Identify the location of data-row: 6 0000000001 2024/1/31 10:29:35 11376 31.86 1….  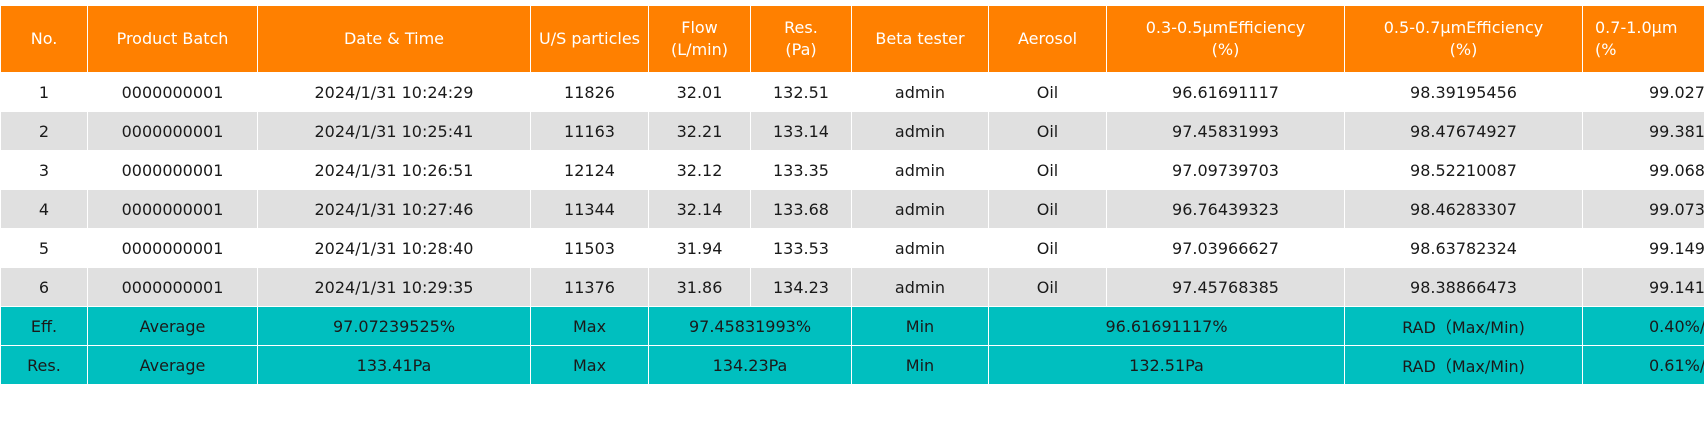
(852, 287).